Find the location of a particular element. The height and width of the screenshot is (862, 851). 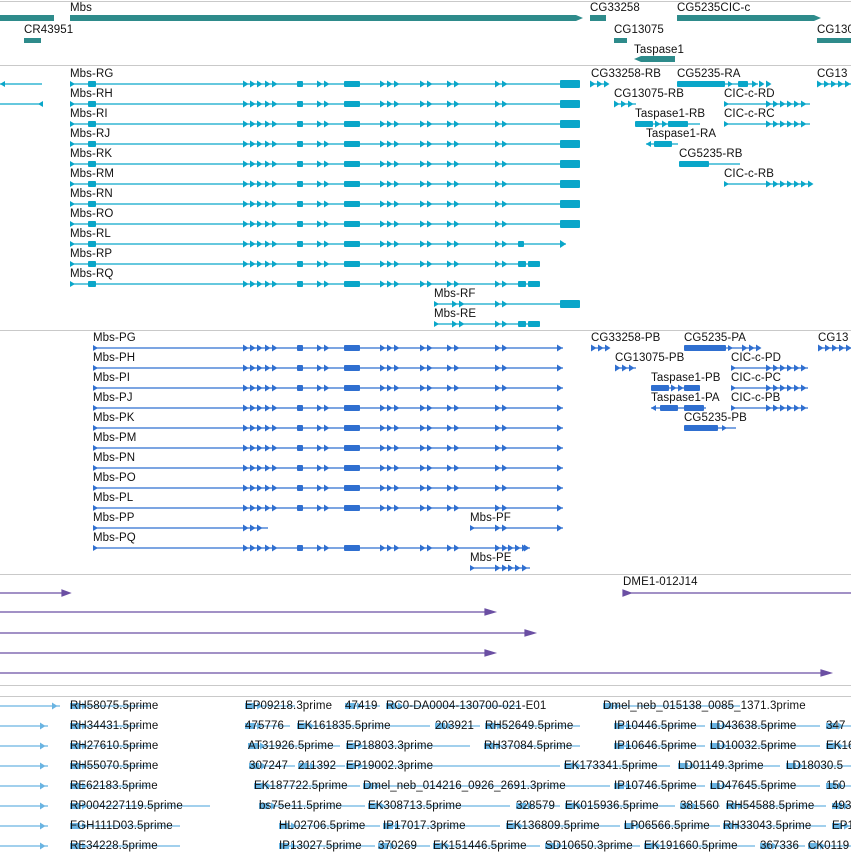

transcript-label: Mbs-RM is located at coordinates (92, 174).